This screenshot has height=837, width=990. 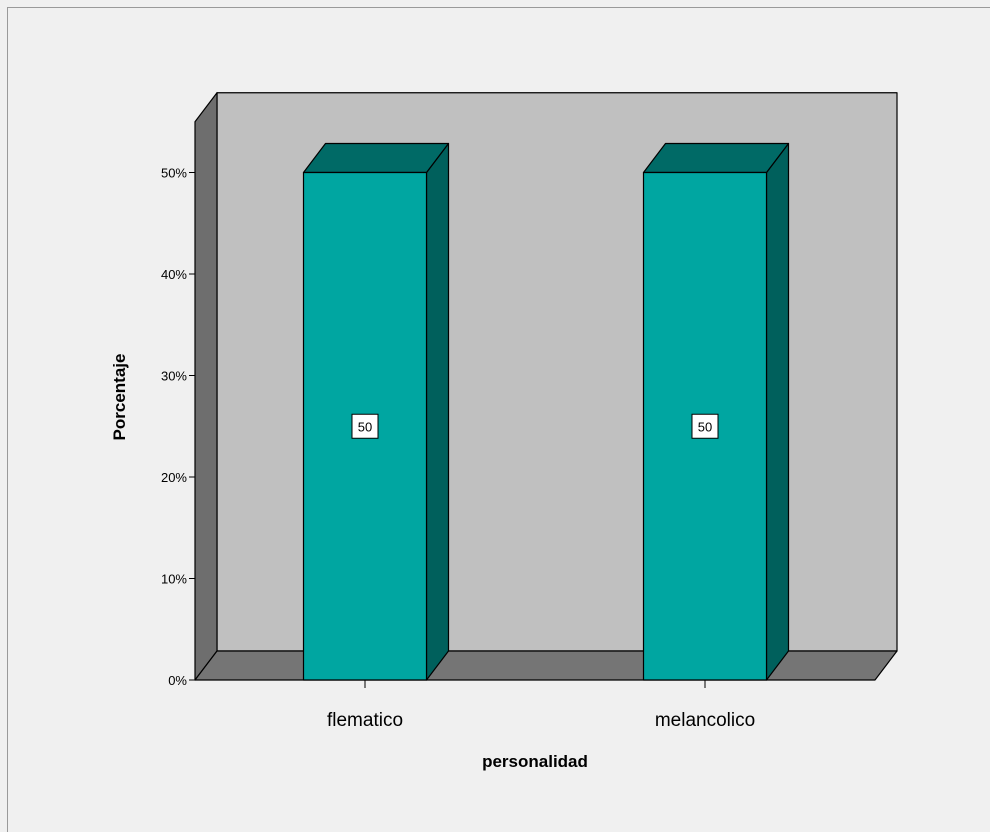 I want to click on y-axis-title: Porcentaje, so click(x=119, y=397).